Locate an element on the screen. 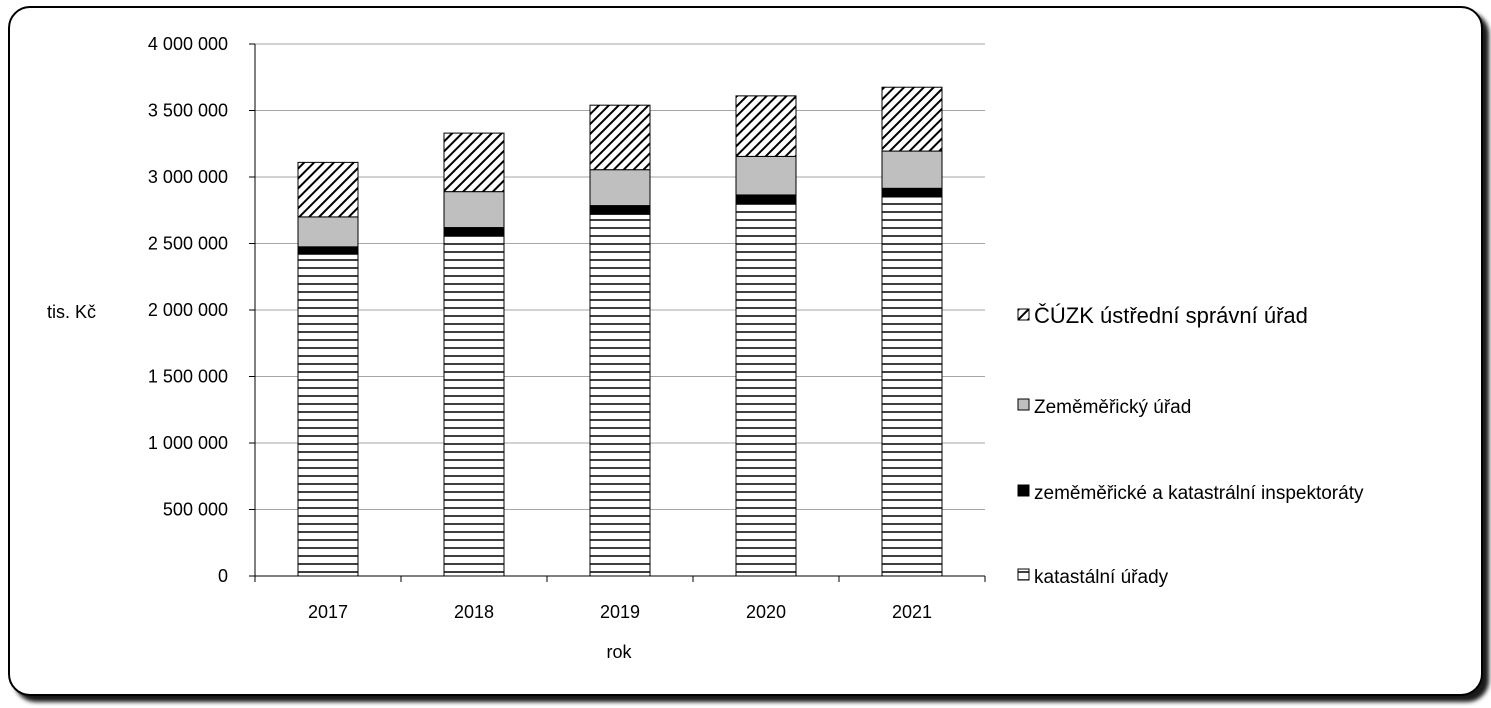  y-tick-label: 3 000 000 is located at coordinates (188, 177).